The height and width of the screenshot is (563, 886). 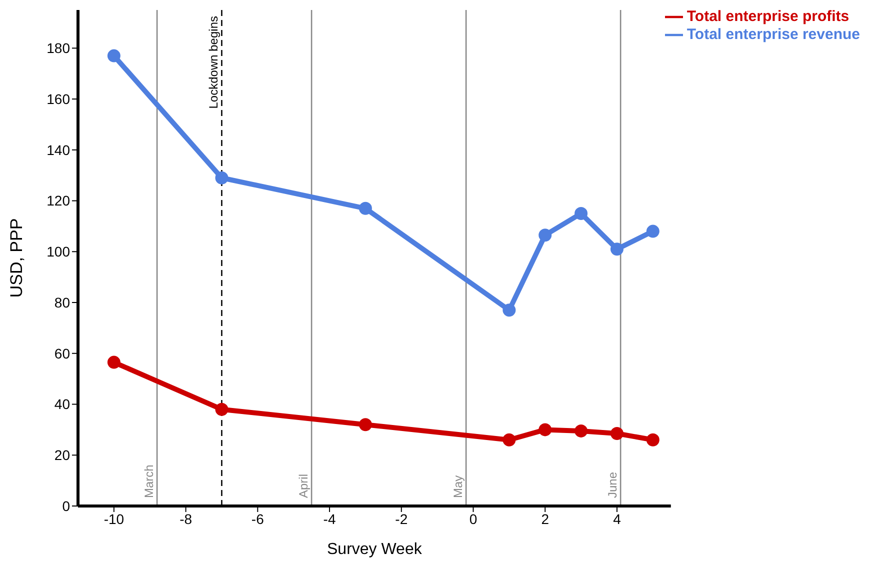 What do you see at coordinates (114, 518) in the screenshot?
I see `x-tick-label: -10` at bounding box center [114, 518].